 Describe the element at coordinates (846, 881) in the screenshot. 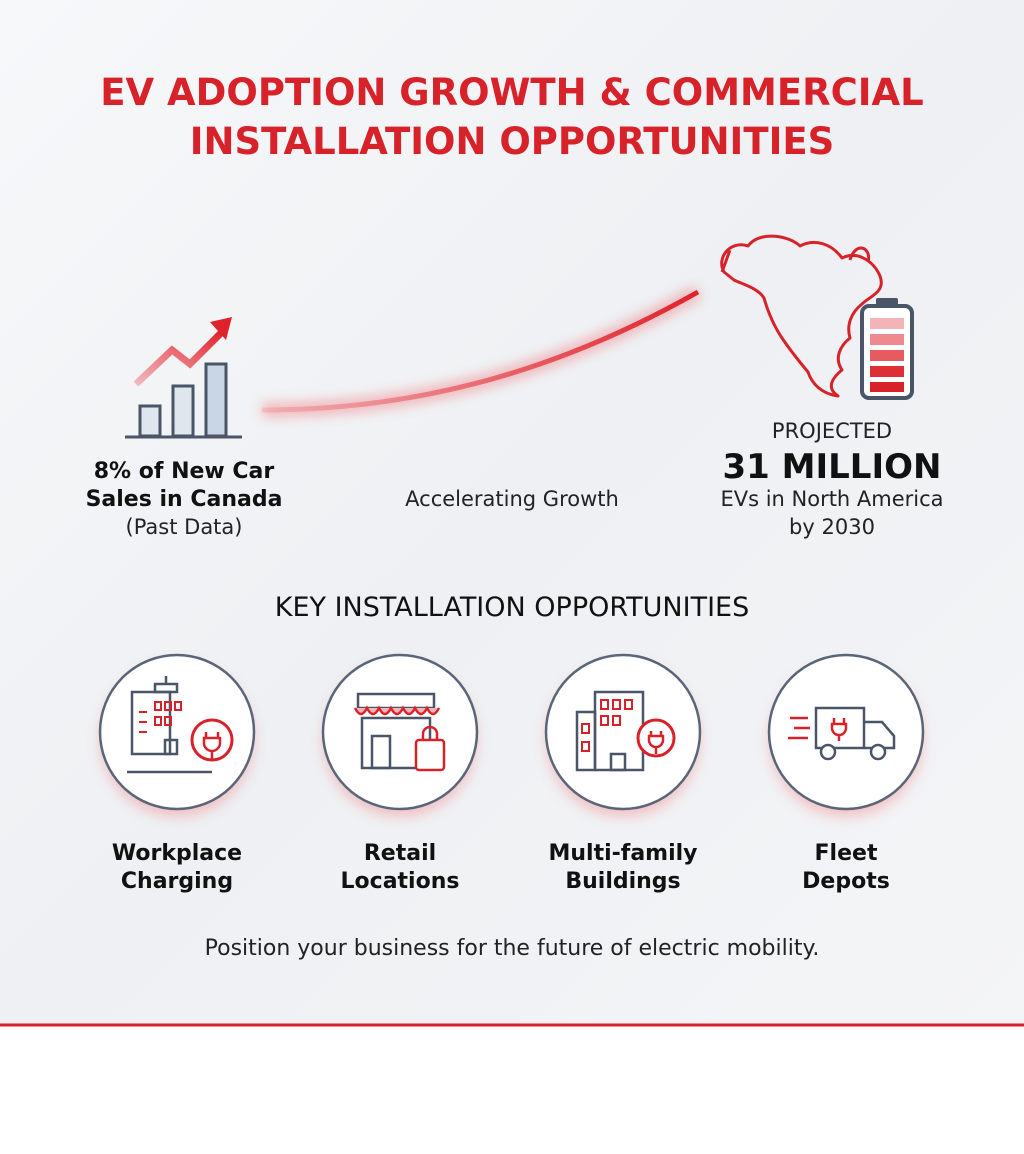

I see `card-label: Depots` at that location.